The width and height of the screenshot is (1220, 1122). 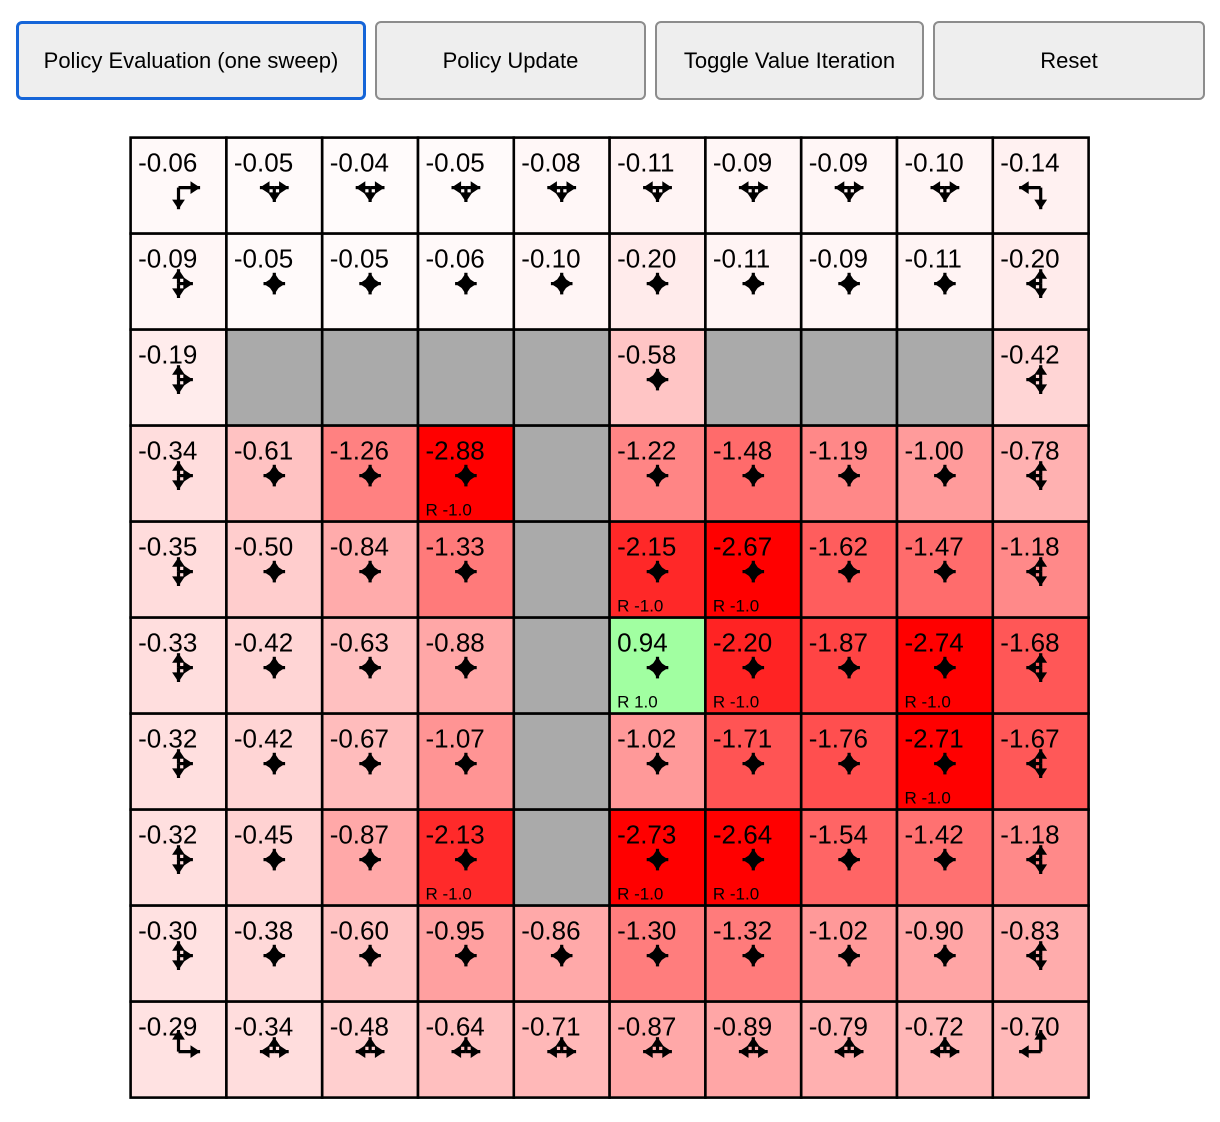 What do you see at coordinates (561, 185) in the screenshot?
I see `grid-cell: -0.08` at bounding box center [561, 185].